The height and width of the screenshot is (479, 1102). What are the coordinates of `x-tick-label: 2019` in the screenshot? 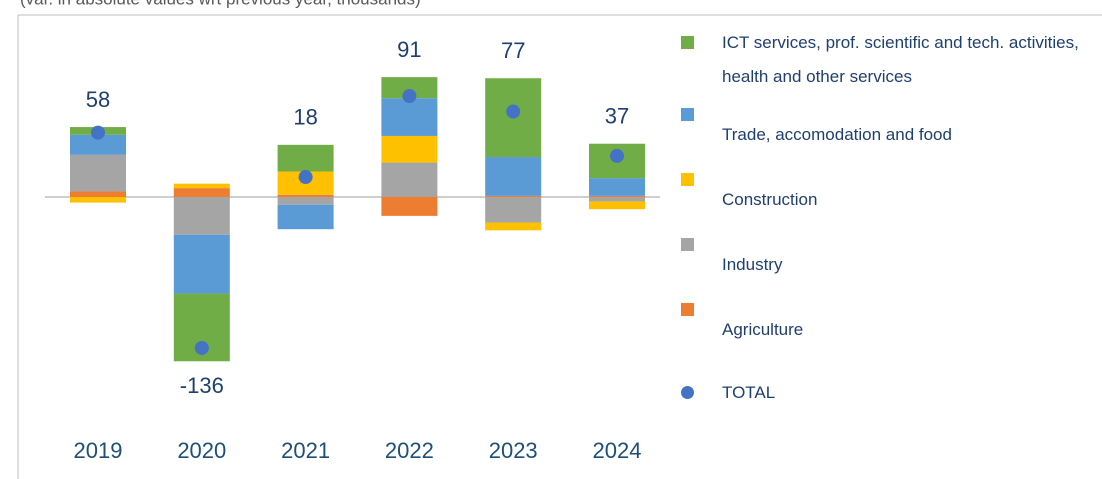 It's located at (98, 450).